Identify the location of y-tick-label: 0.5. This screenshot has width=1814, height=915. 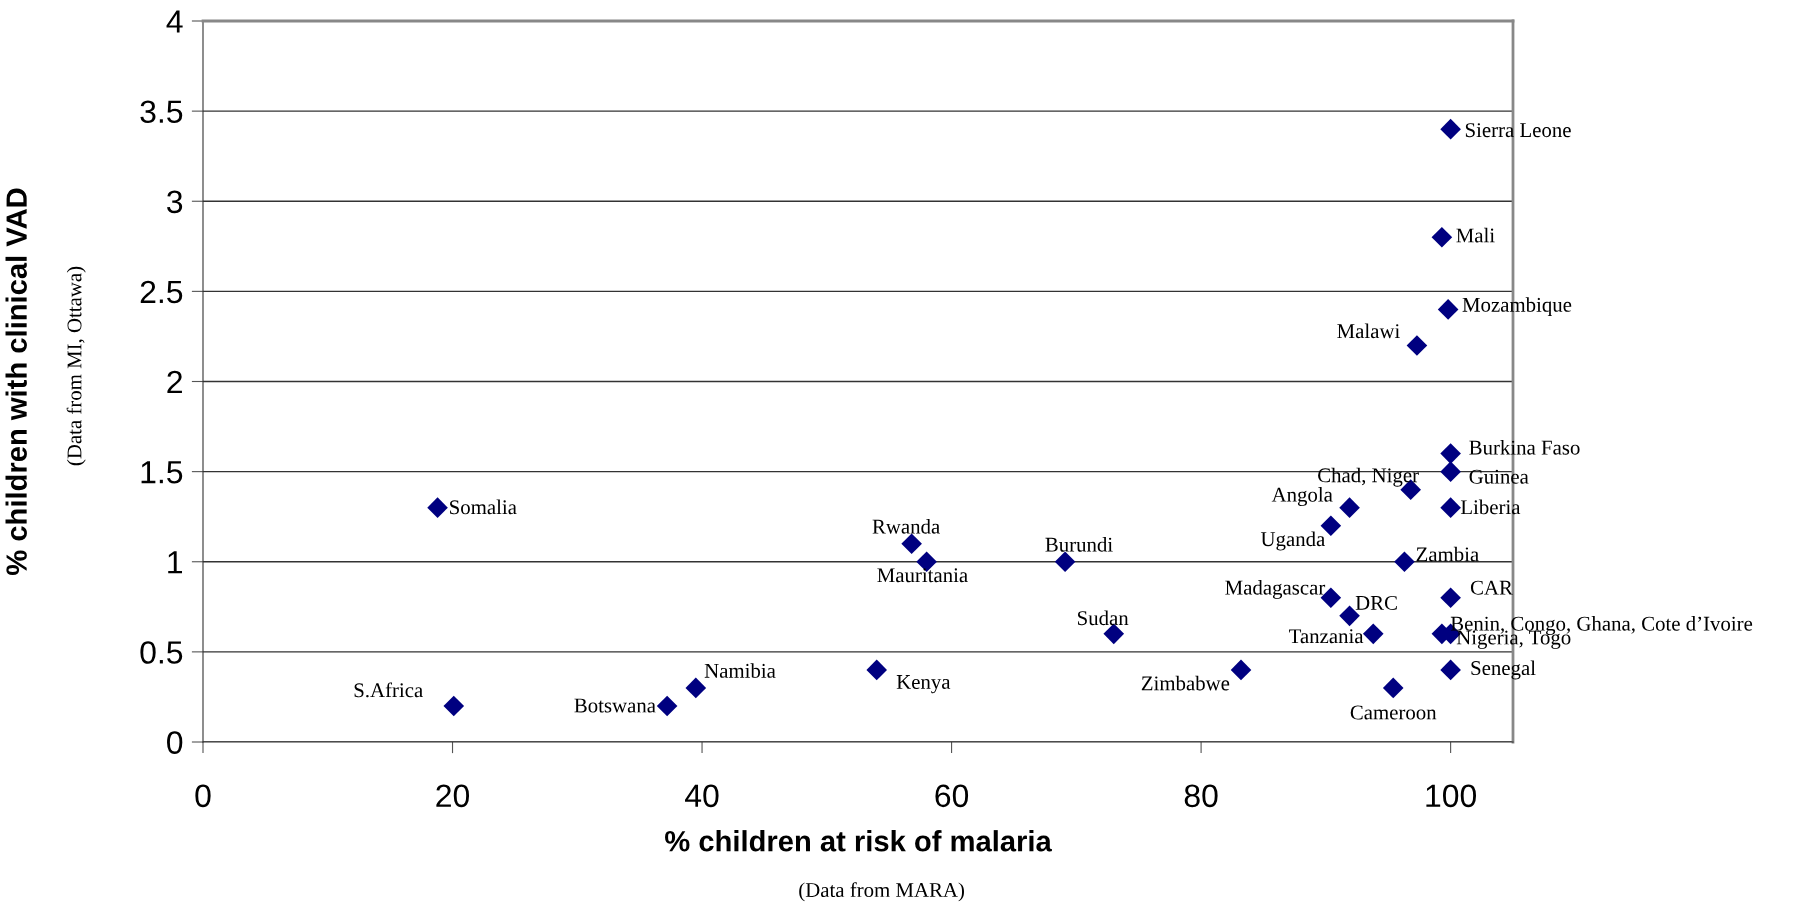
(161, 652).